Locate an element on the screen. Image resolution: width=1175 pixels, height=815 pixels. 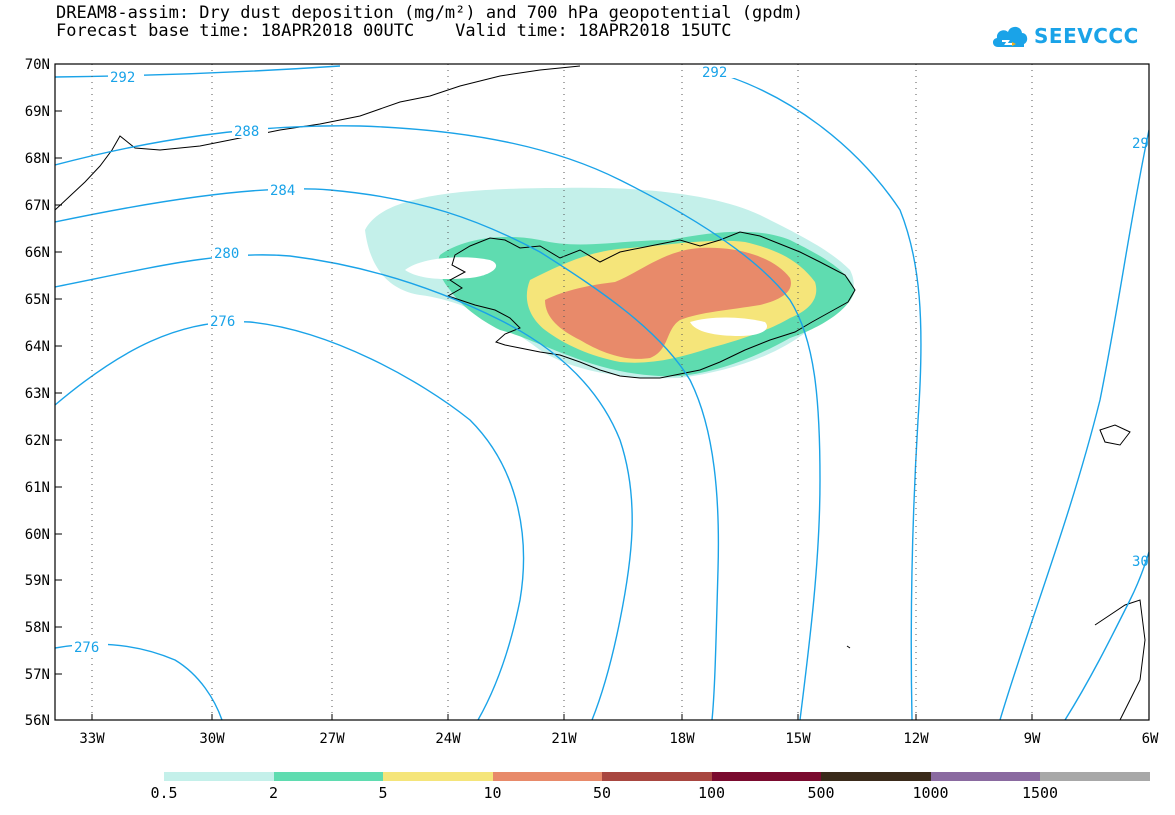
iceland-coastline is located at coordinates (651, 305).